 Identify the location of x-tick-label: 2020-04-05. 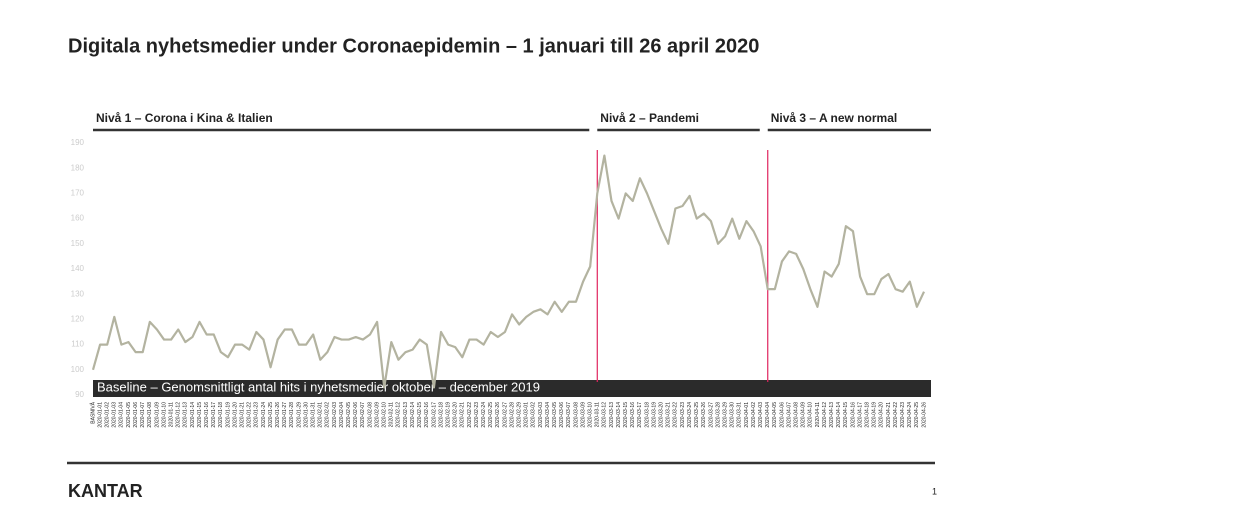
(775, 415).